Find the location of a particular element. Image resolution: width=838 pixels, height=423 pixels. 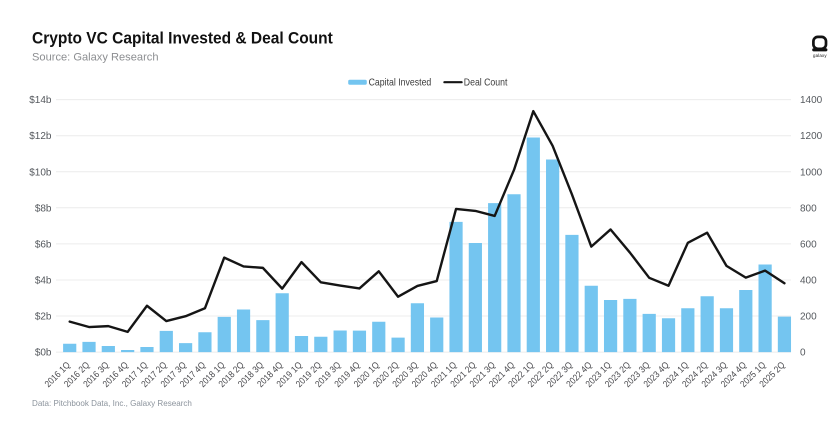

svg-text: Source: Galaxy Research is located at coordinates (95, 58).